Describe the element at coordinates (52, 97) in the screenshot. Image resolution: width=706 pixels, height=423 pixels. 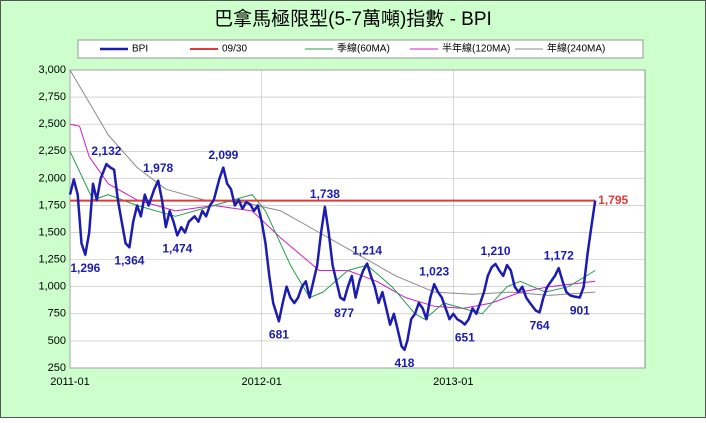
I see `y-tick-label: 2,750` at that location.